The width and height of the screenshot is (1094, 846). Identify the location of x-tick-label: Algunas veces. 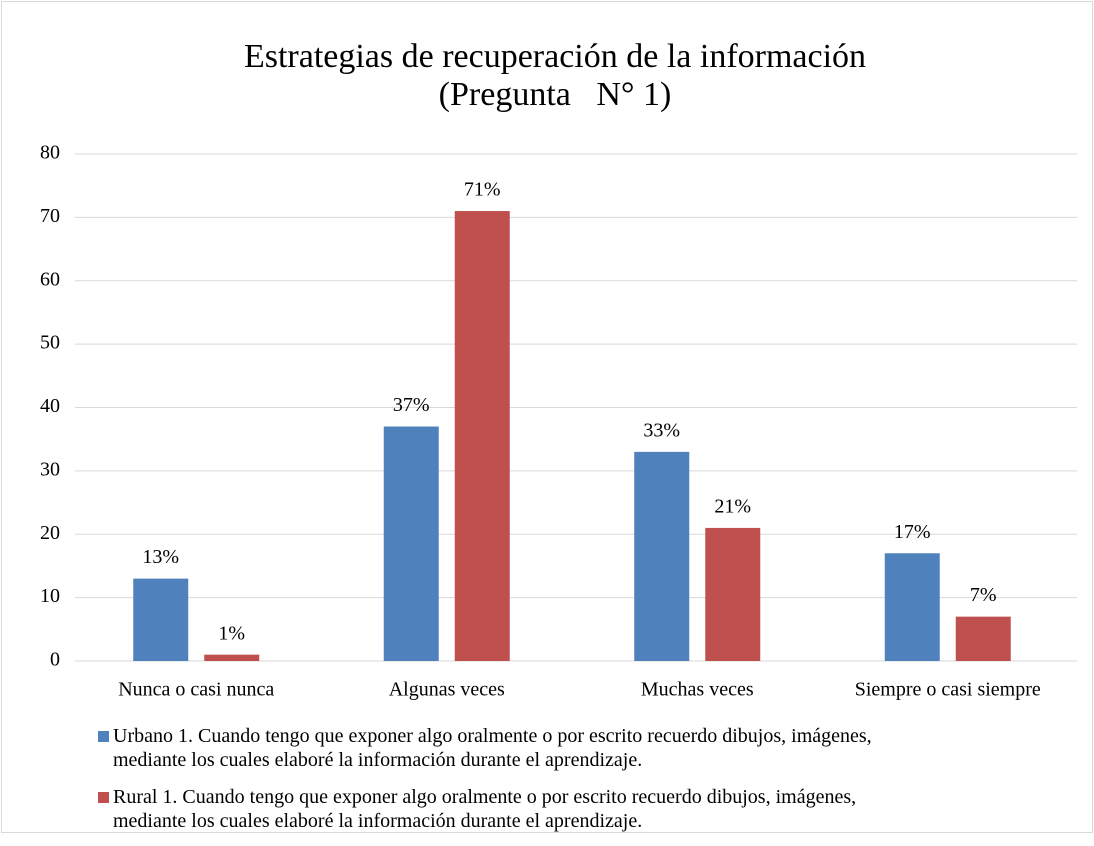
(447, 690).